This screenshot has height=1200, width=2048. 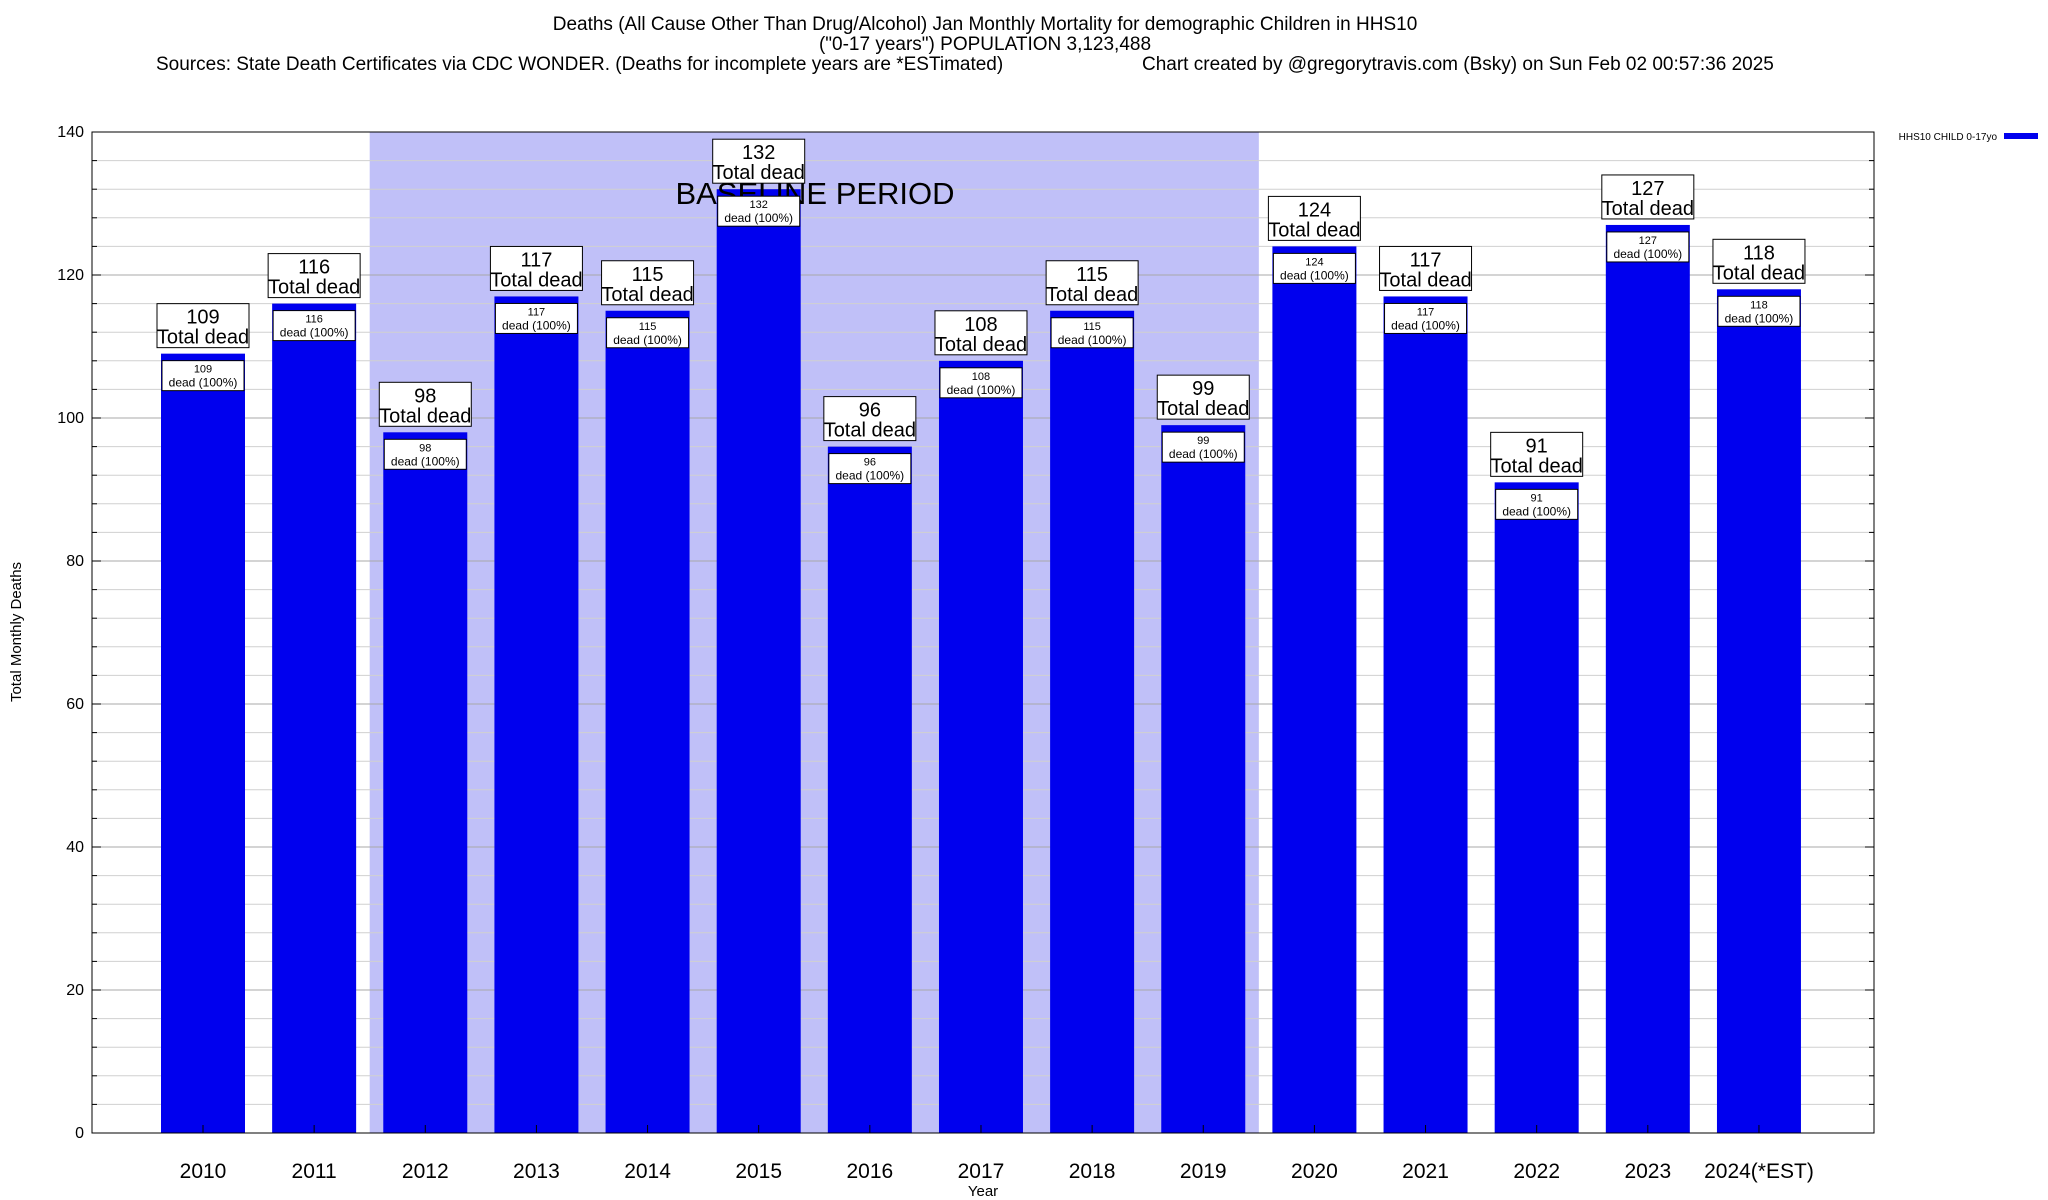 What do you see at coordinates (16, 632) in the screenshot?
I see `y-axis-label: Total Monthly Deaths` at bounding box center [16, 632].